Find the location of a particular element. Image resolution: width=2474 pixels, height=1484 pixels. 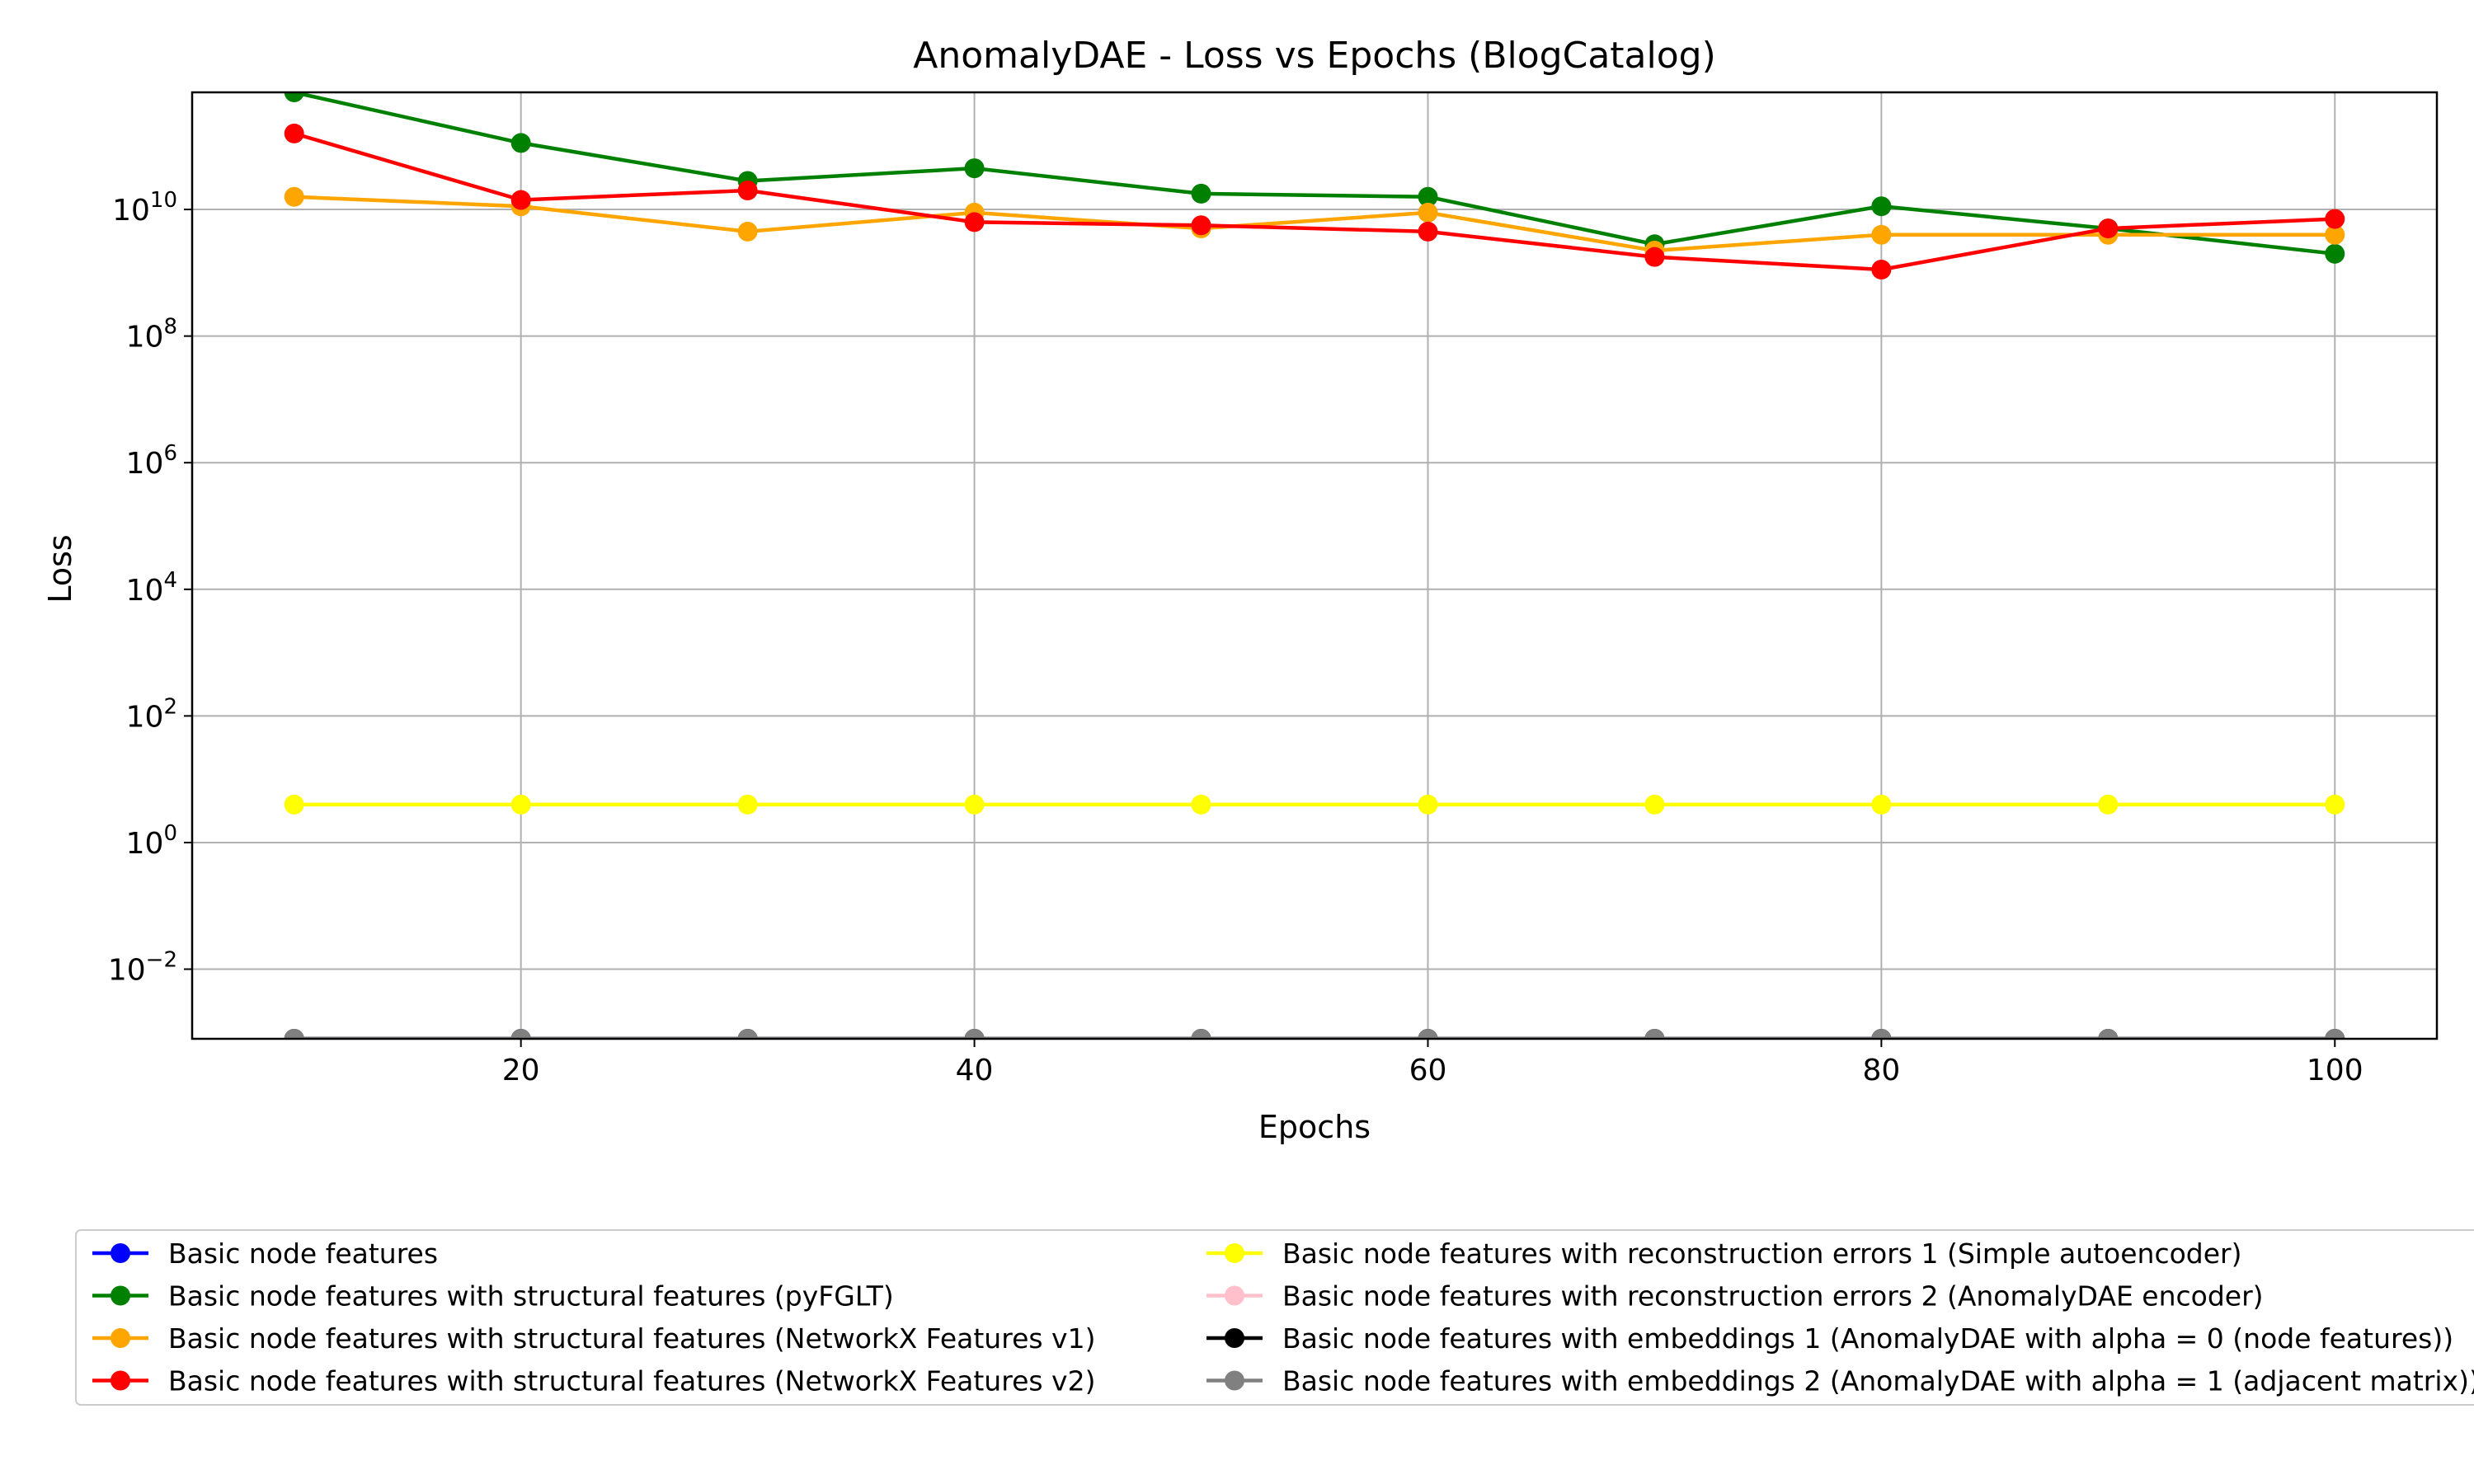

legend-frame is located at coordinates (1274, 1317).